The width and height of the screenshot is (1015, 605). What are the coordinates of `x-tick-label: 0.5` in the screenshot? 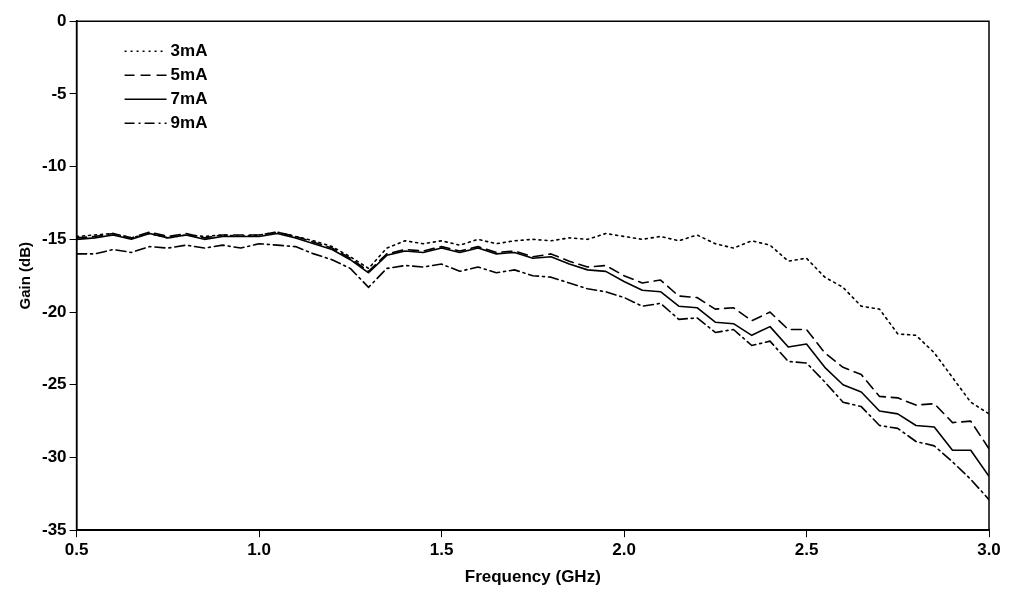 It's located at (76, 550).